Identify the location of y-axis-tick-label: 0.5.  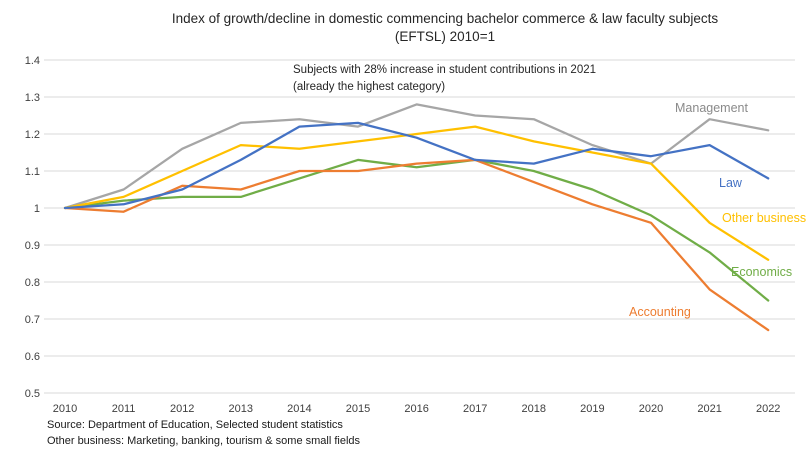
(32, 394).